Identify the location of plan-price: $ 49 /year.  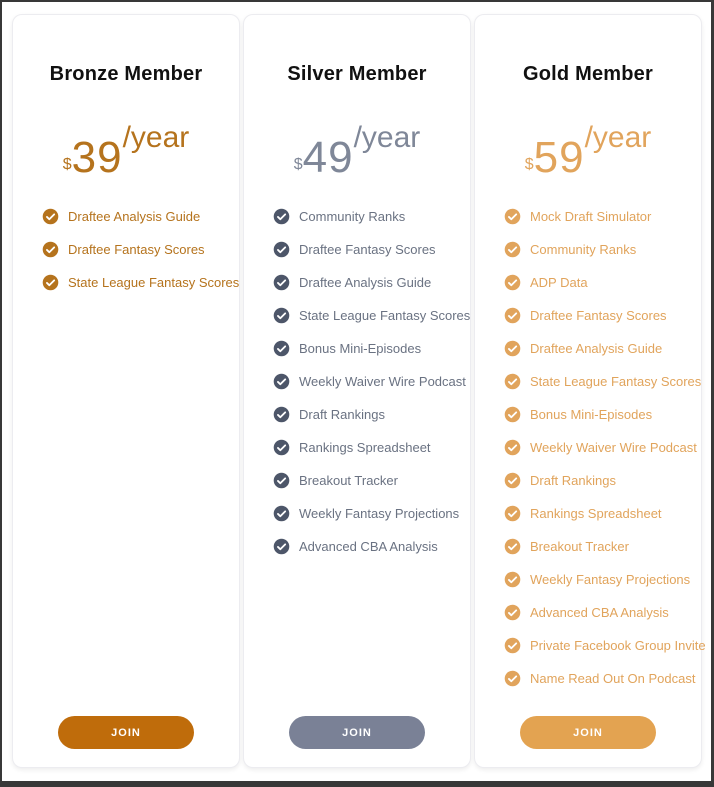
(357, 152).